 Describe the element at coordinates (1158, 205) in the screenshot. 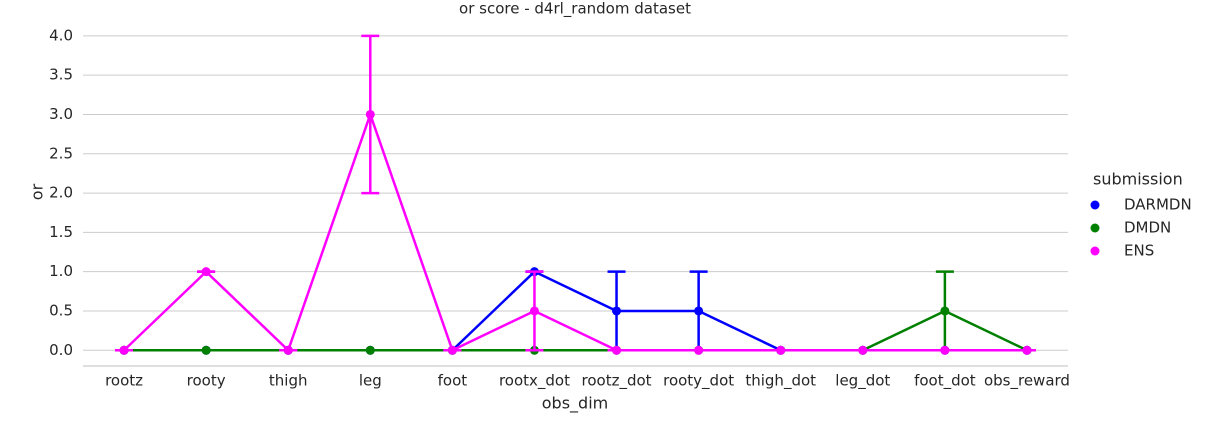

I see `legend-label: DARMDN` at that location.